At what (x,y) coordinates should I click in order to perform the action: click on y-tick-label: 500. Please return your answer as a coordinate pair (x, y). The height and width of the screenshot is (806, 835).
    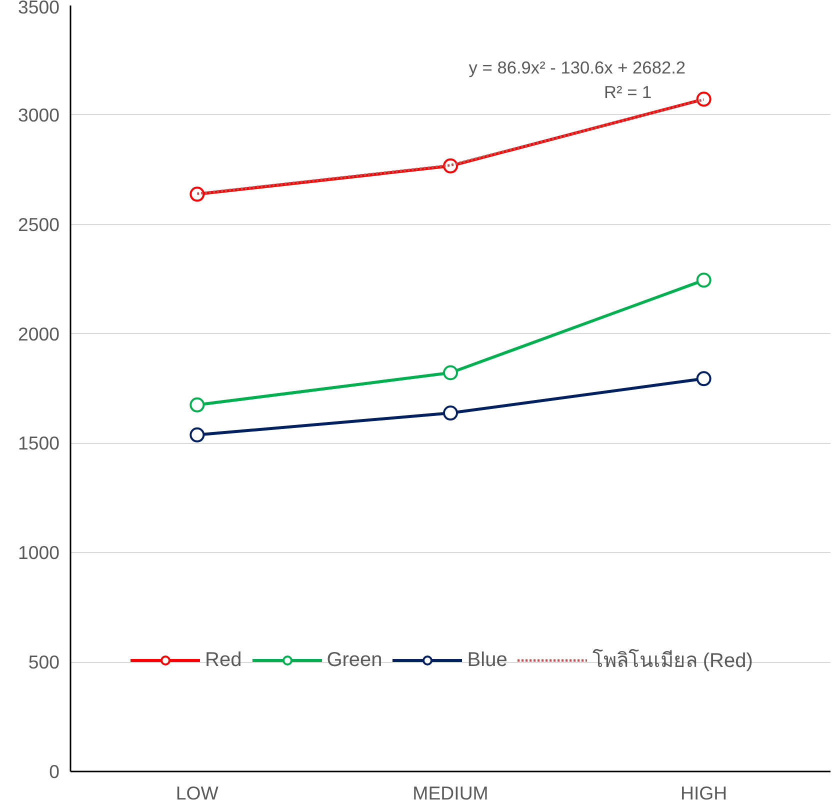
    Looking at the image, I should click on (44, 662).